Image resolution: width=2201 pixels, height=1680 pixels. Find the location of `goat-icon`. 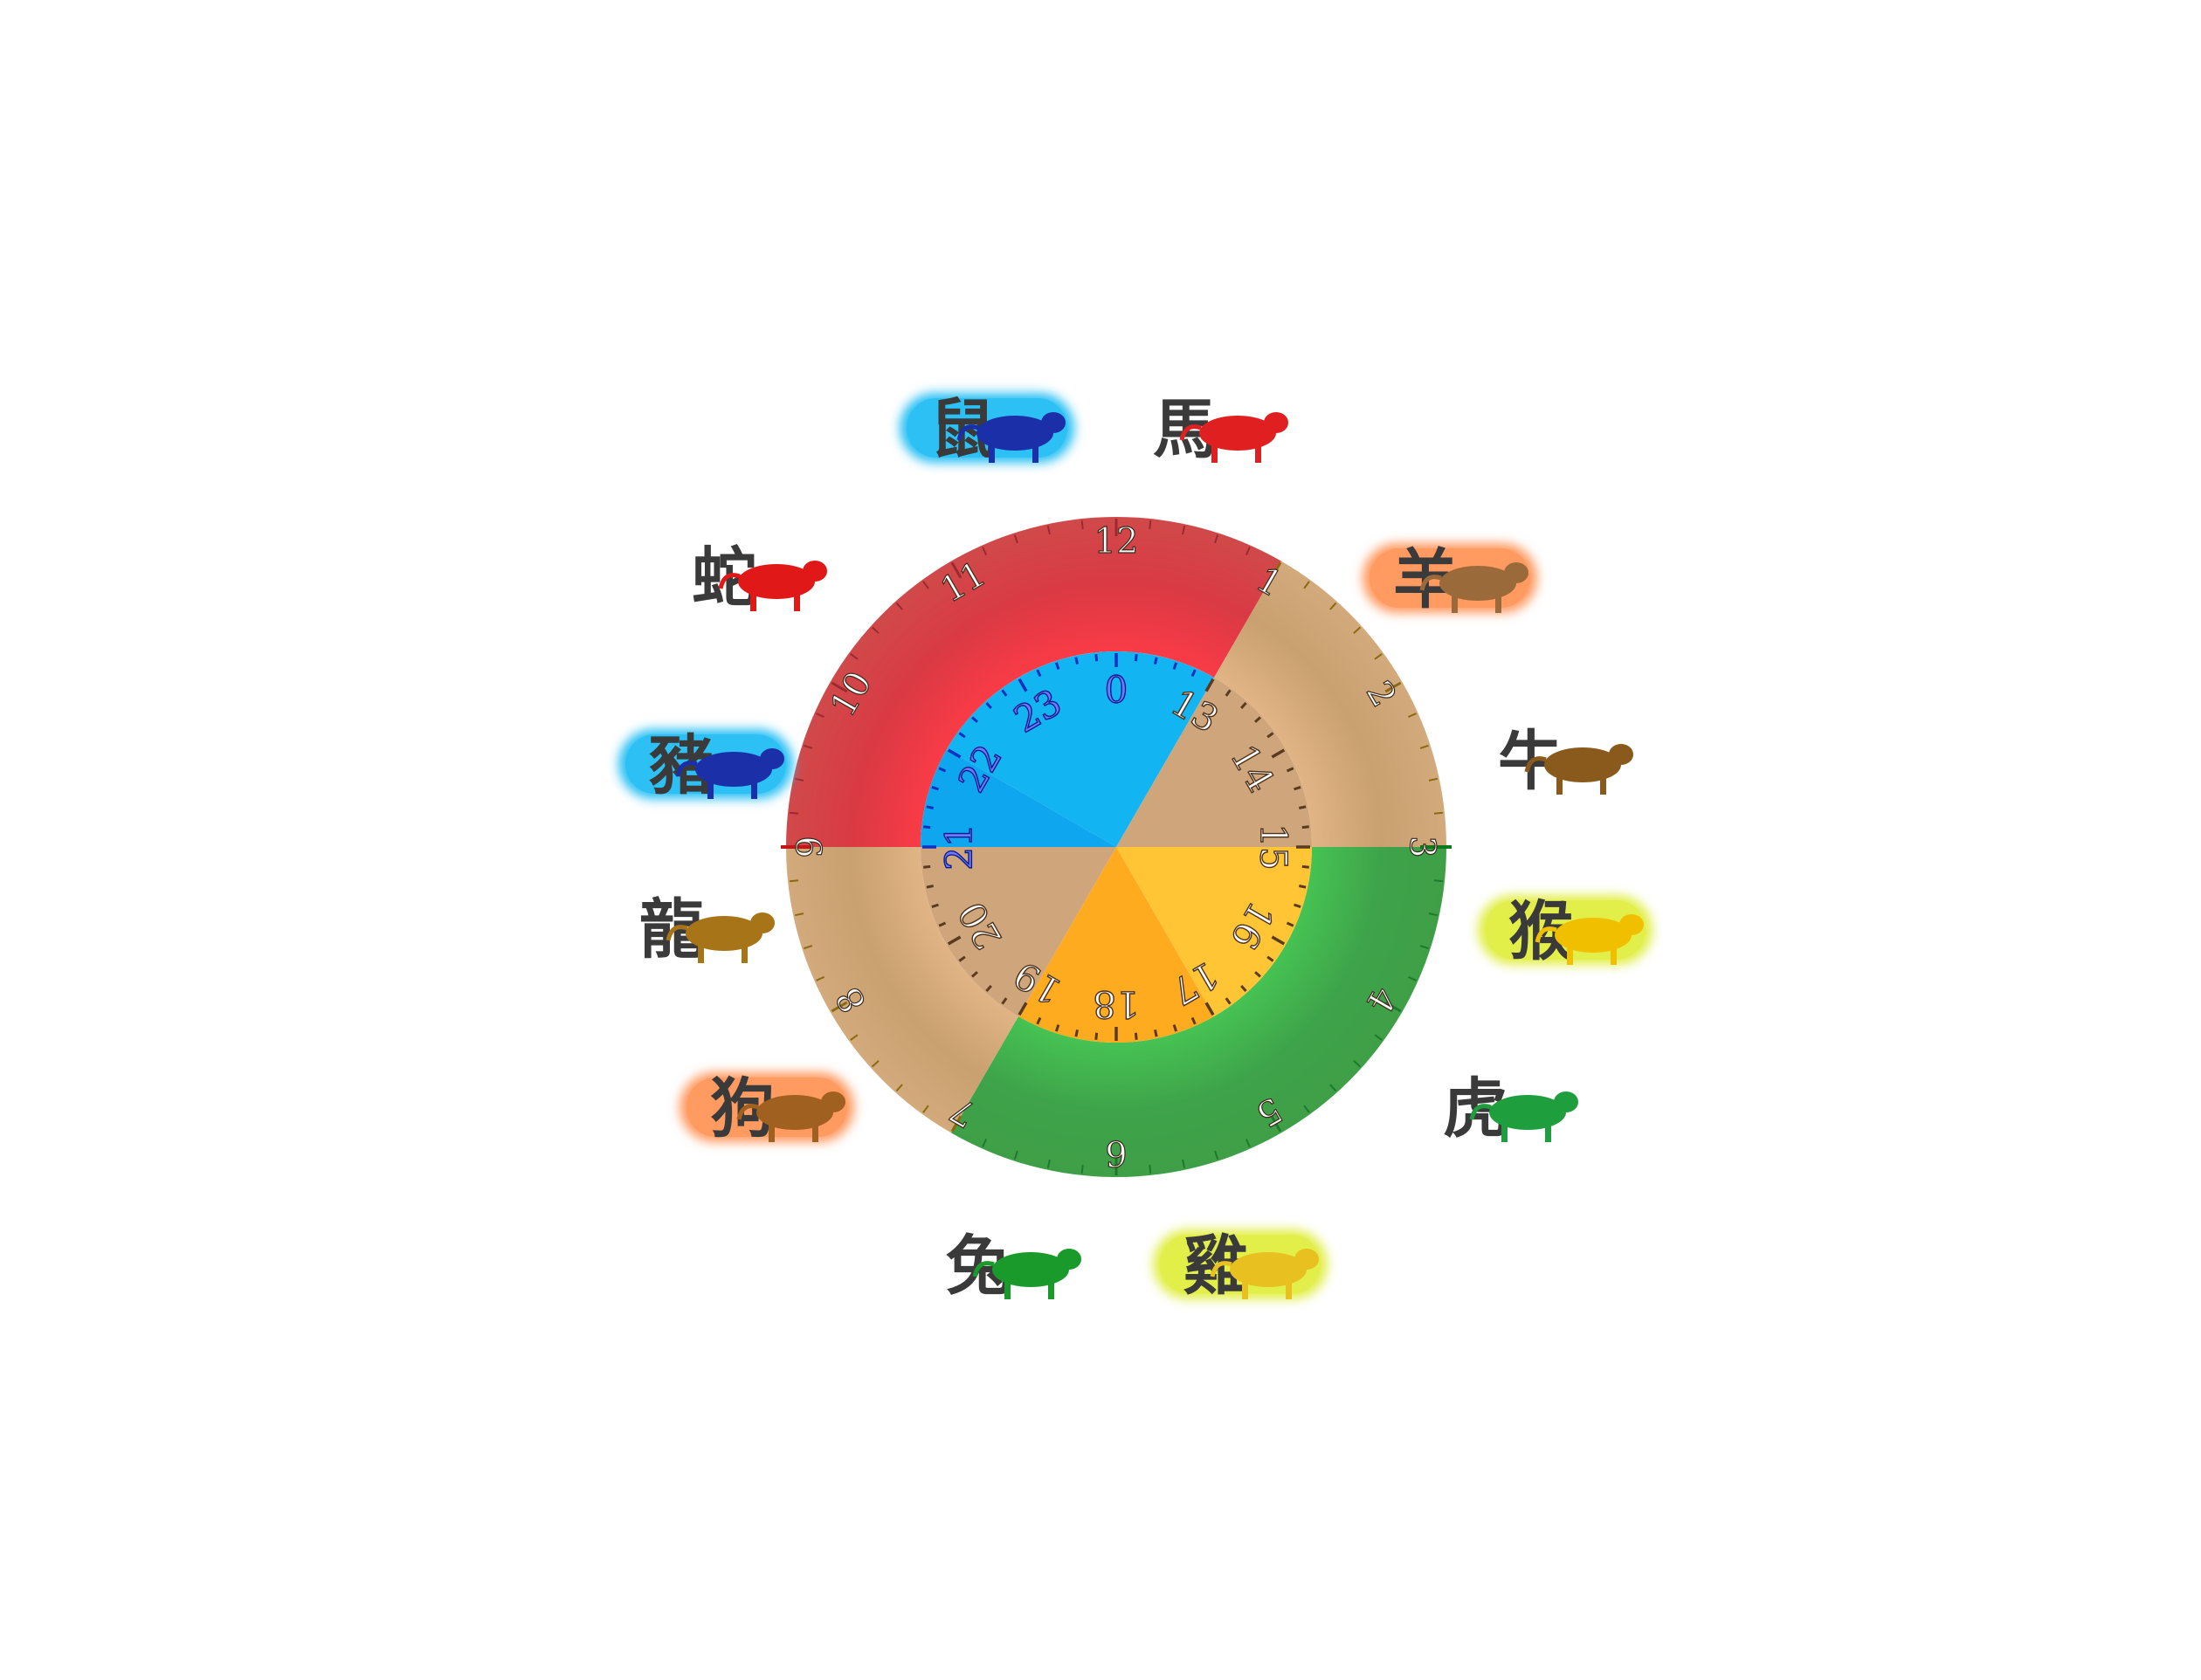

goat-icon is located at coordinates (1473, 587).